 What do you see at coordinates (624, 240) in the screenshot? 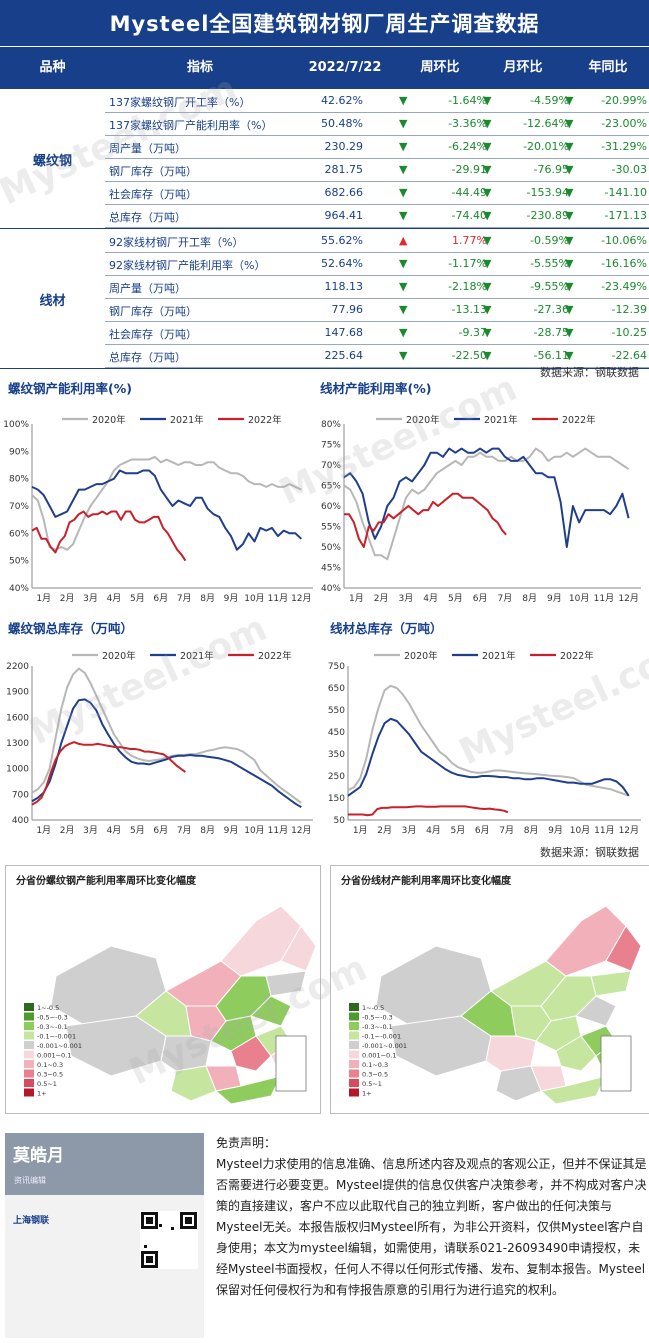
I see `yoy-cell: -10.06%` at bounding box center [624, 240].